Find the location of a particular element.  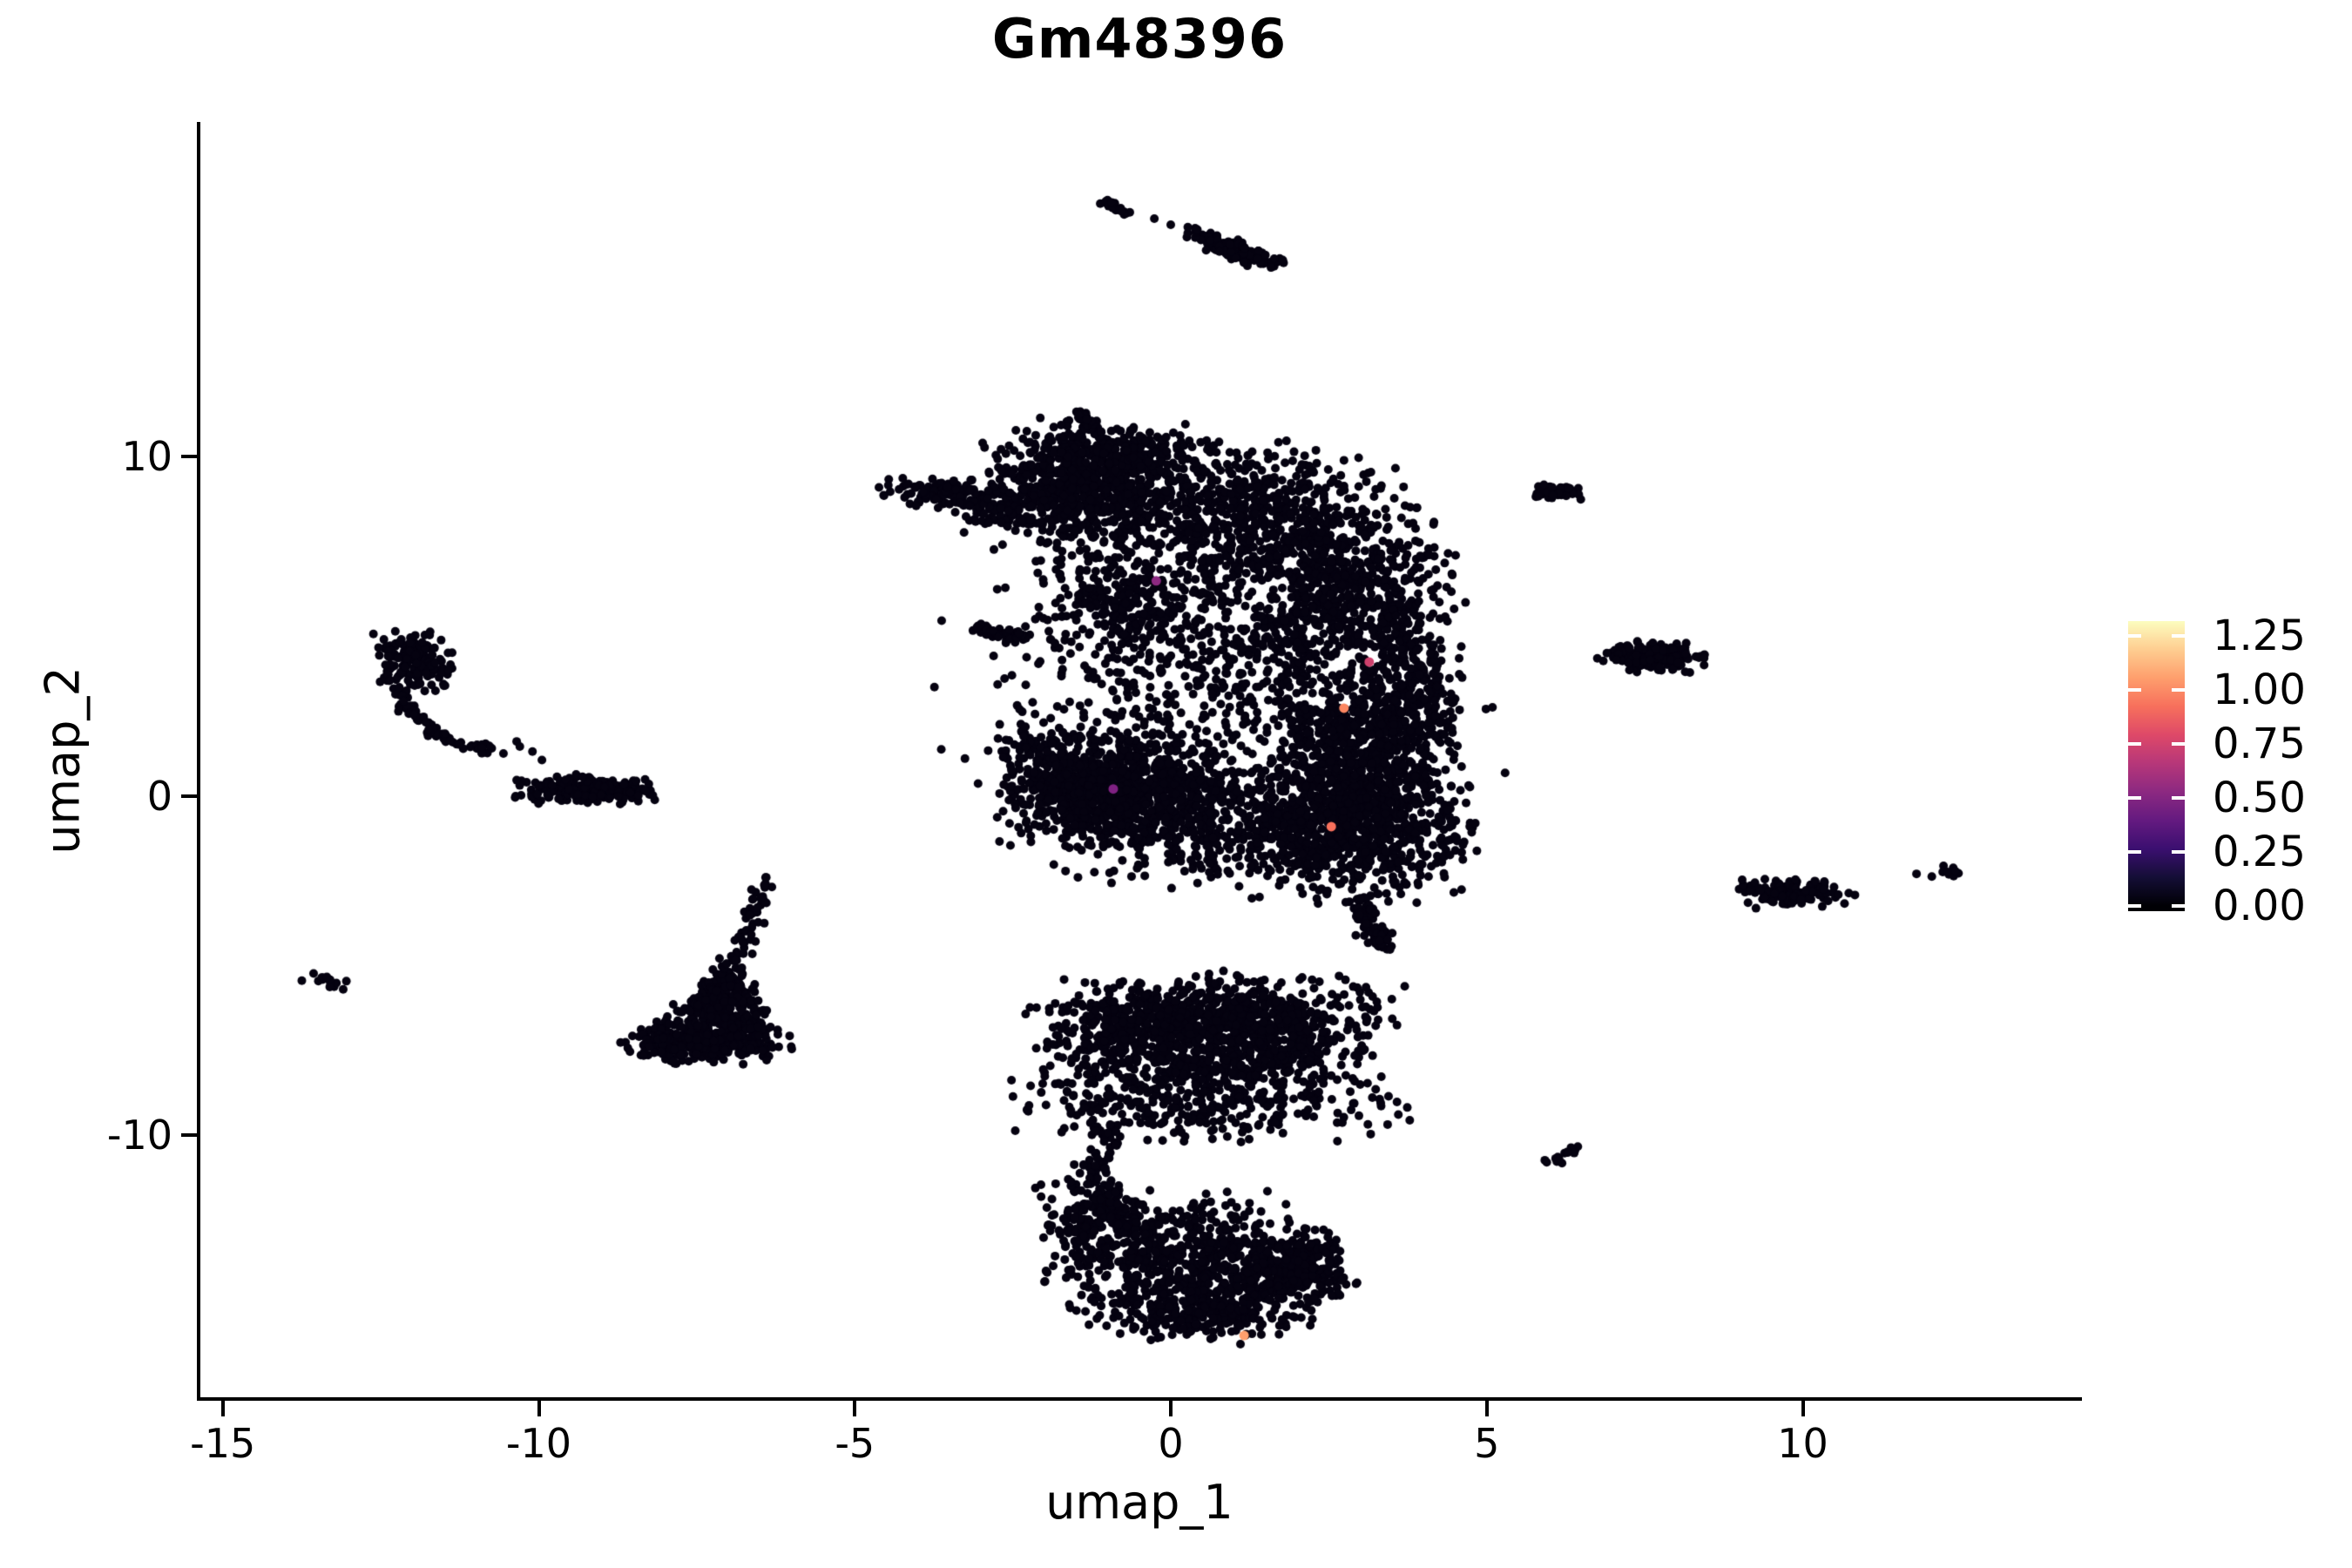

x-tick-label: -15 is located at coordinates (223, 1443).